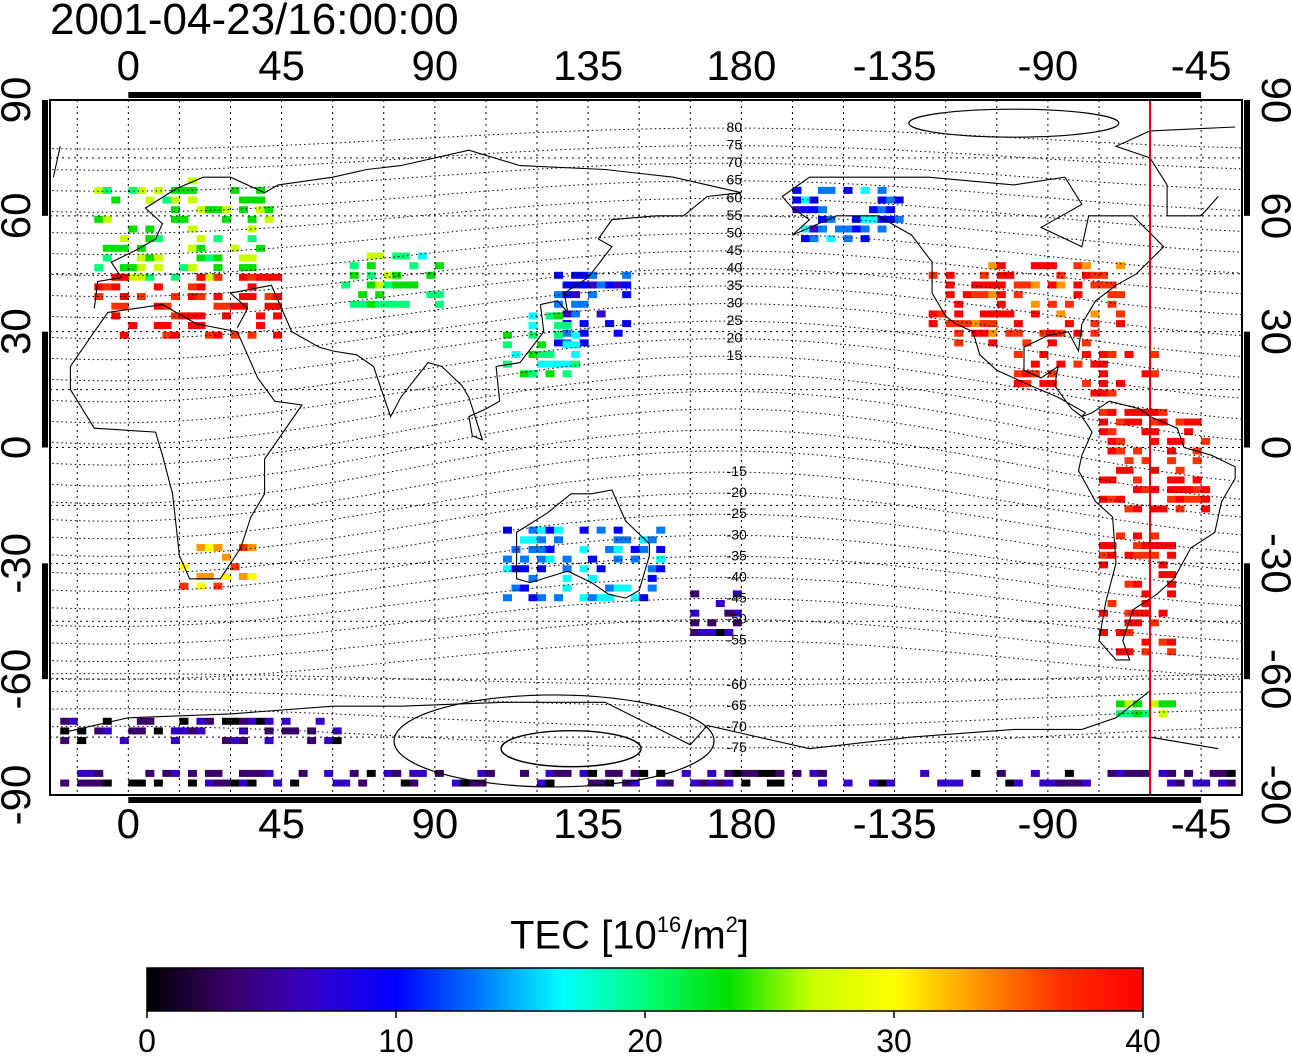 Image resolution: width=1292 pixels, height=1057 pixels. What do you see at coordinates (645, 989) in the screenshot?
I see `colorbar-bar` at bounding box center [645, 989].